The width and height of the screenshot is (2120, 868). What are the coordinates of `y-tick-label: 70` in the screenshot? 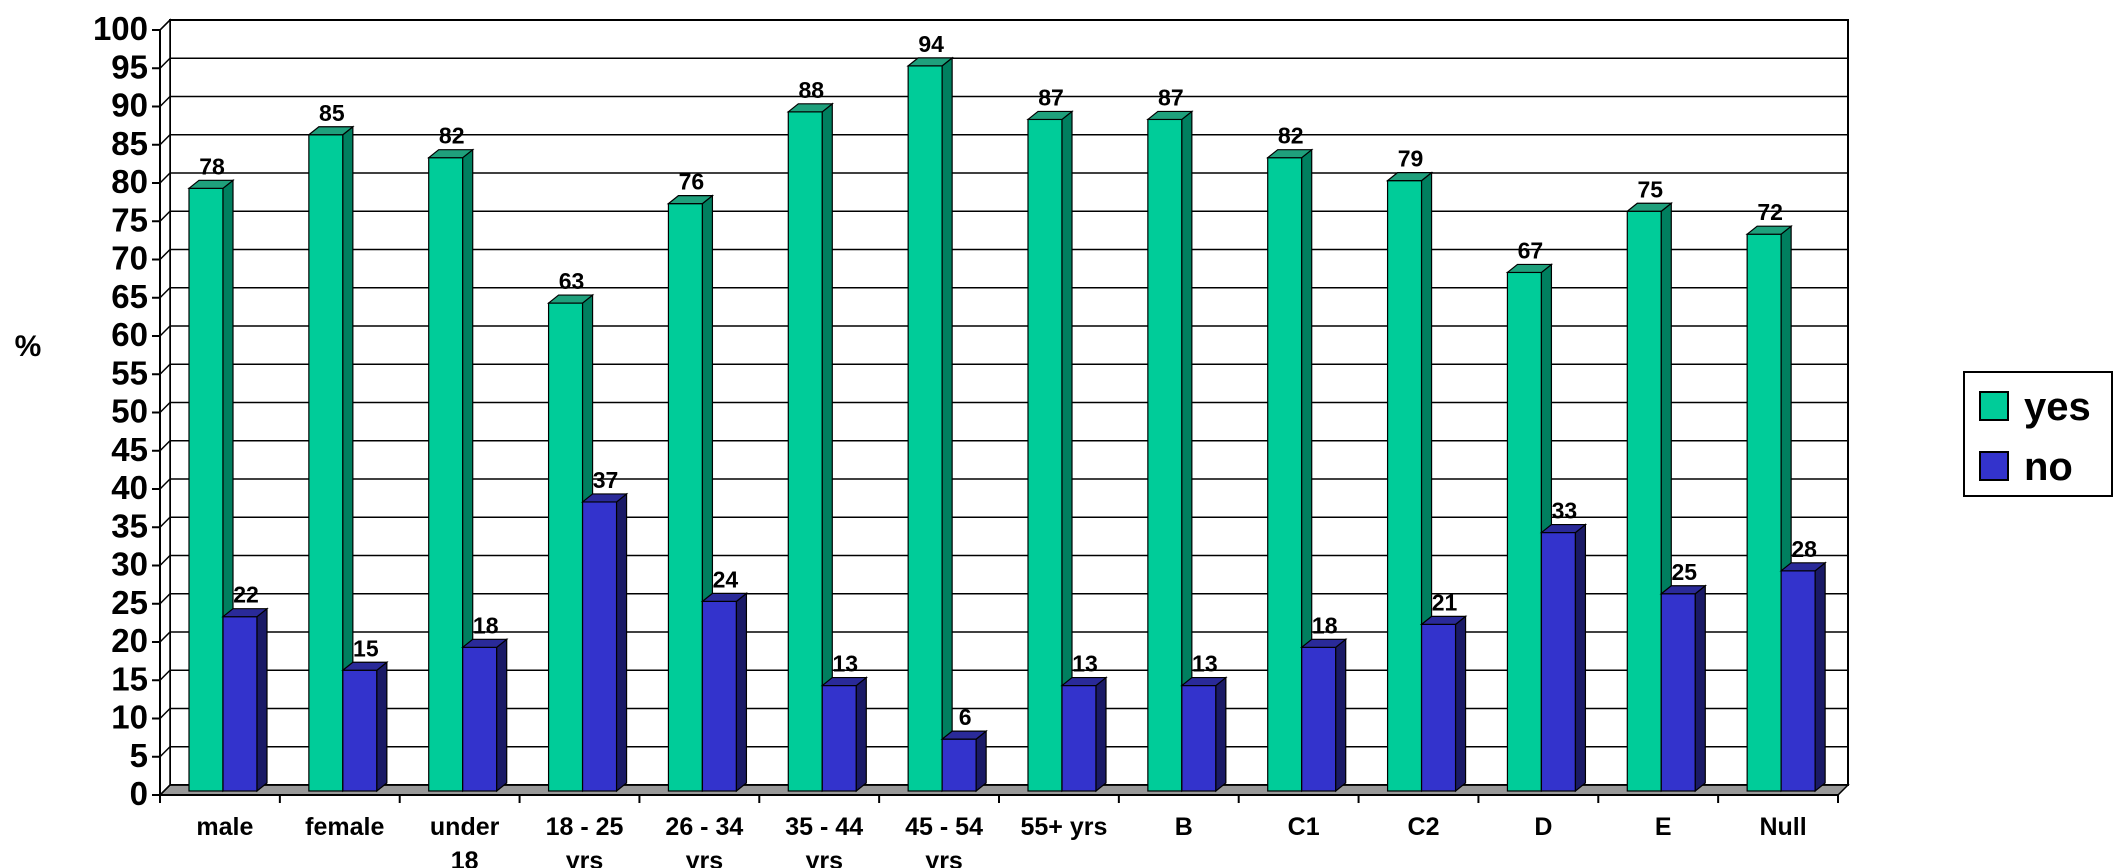 It's located at (129, 258).